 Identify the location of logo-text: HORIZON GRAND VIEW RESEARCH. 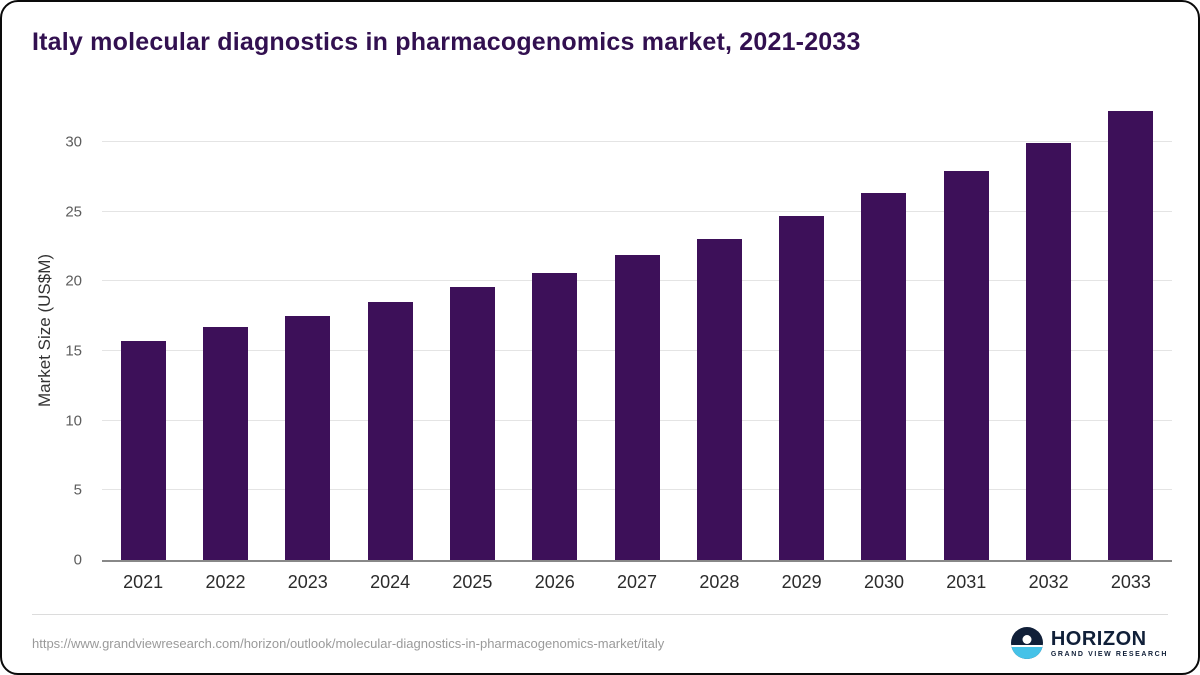
(1109, 643).